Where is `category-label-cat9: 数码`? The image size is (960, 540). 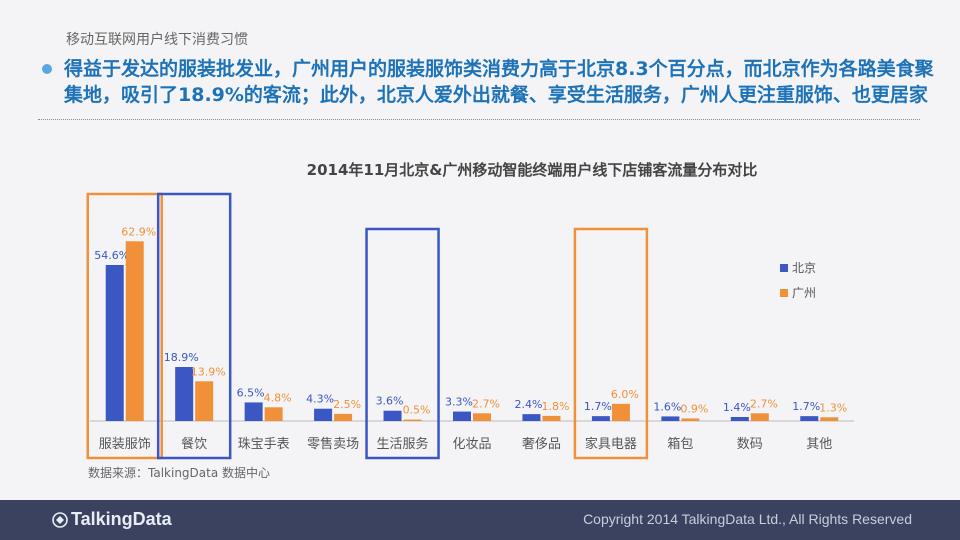
category-label-cat9: 数码 is located at coordinates (750, 444).